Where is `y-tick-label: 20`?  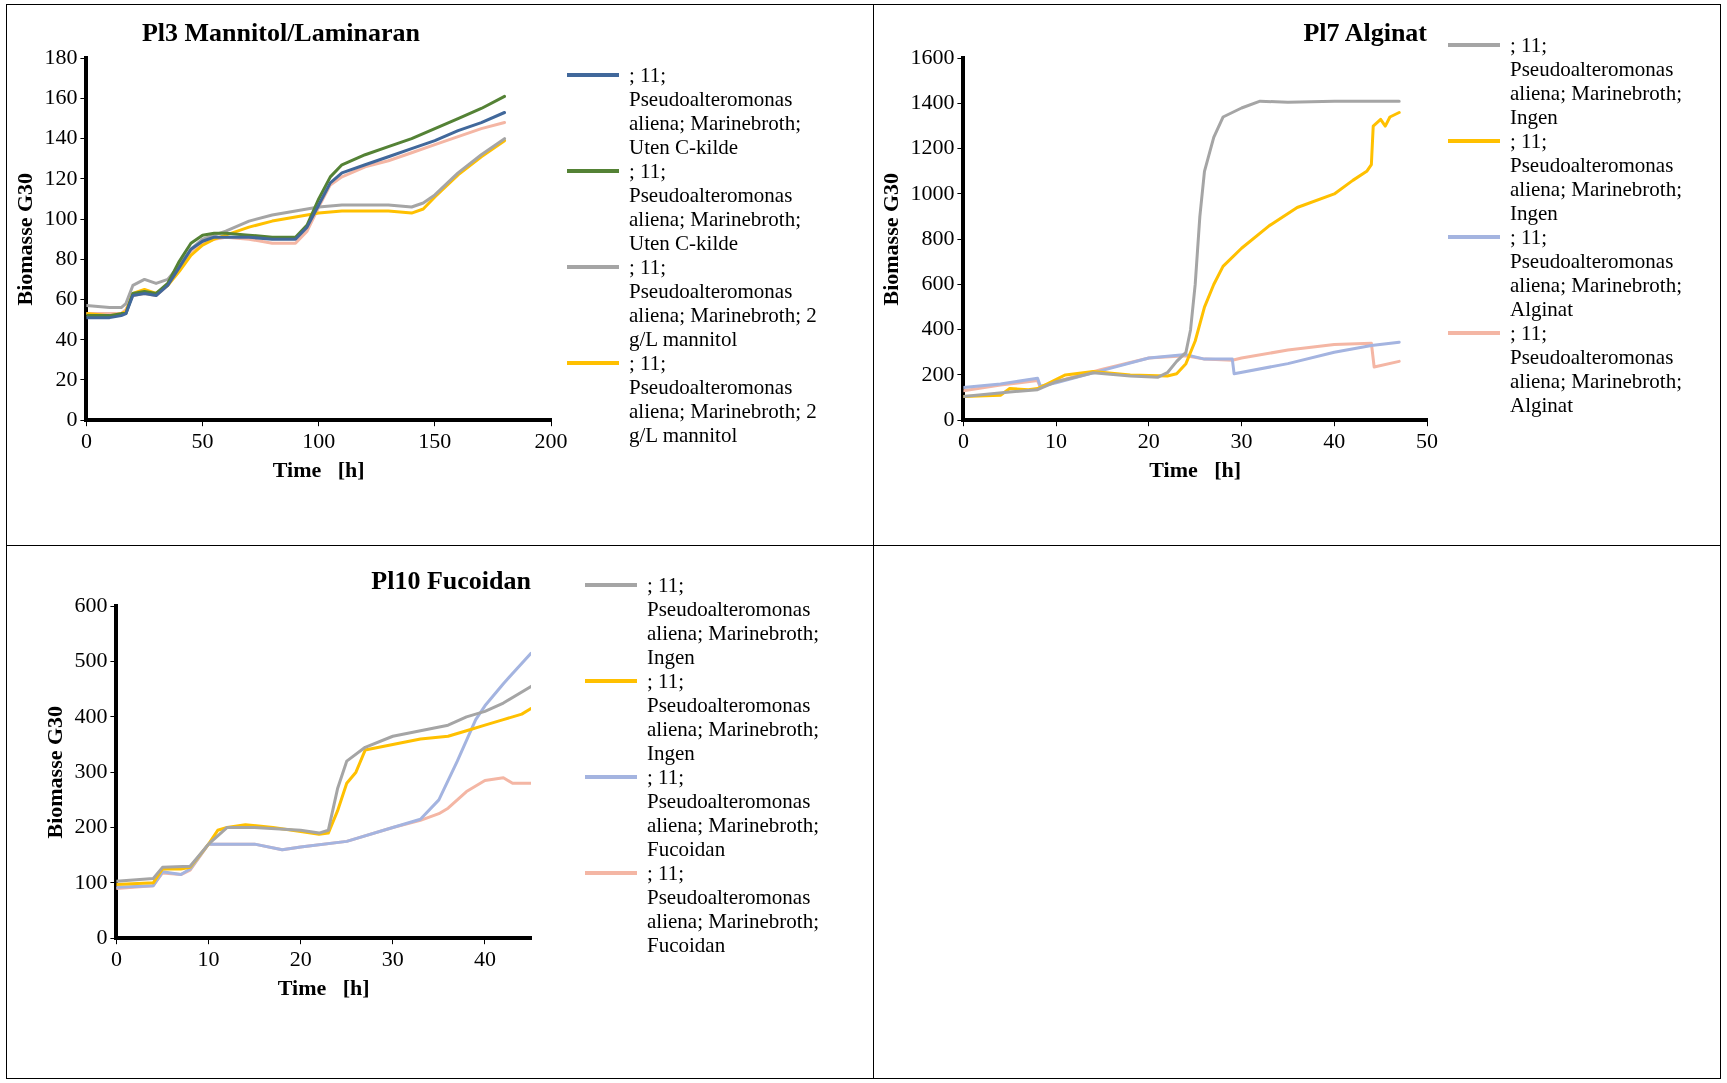 y-tick-label: 20 is located at coordinates (66, 378).